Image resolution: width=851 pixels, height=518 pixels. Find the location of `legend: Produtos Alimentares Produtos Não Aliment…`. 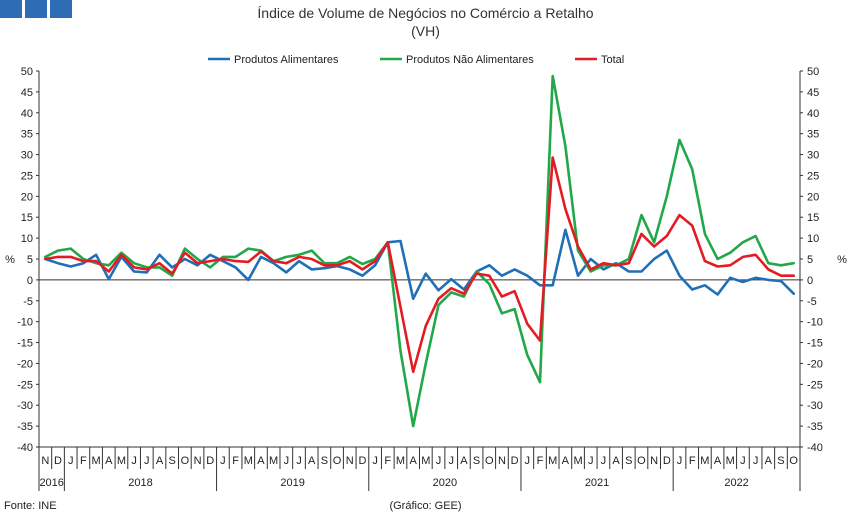

legend: Produtos Alimentares Produtos Não Aliment… is located at coordinates (416, 60).